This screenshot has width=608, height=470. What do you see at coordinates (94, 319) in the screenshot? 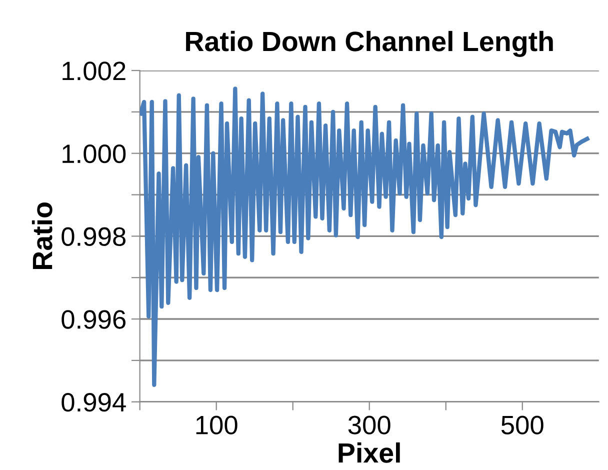
I see `y-tick-label: 0.996` at bounding box center [94, 319].